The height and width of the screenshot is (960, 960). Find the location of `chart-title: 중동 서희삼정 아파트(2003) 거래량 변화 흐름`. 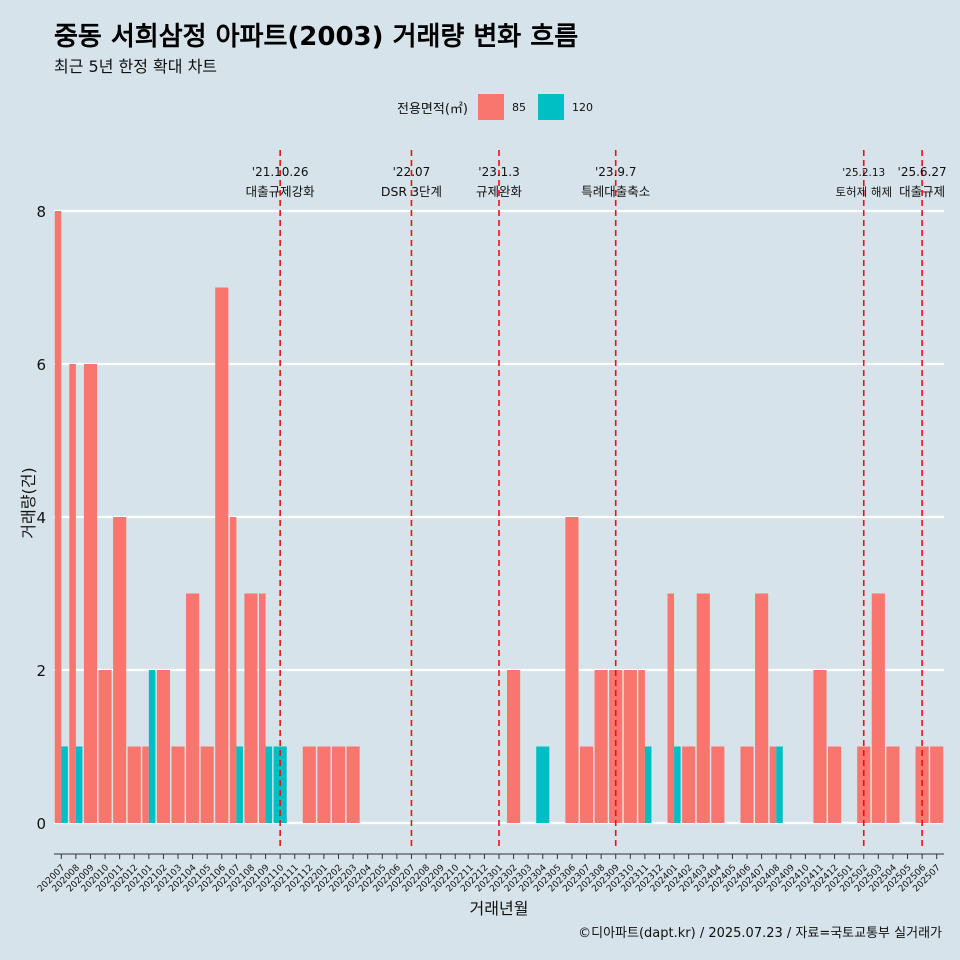

chart-title: 중동 서희삼정 아파트(2003) 거래량 변화 흐름 is located at coordinates (316, 37).